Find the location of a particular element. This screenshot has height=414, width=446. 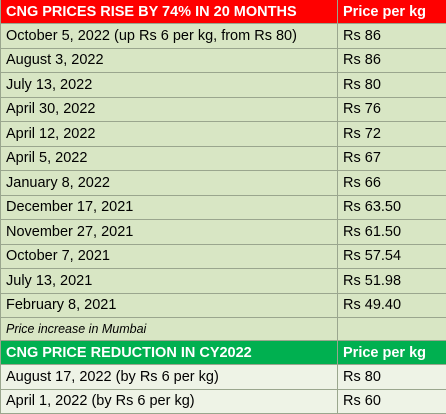

price-increase-note: Price increase in Mumbai is located at coordinates (169, 329).